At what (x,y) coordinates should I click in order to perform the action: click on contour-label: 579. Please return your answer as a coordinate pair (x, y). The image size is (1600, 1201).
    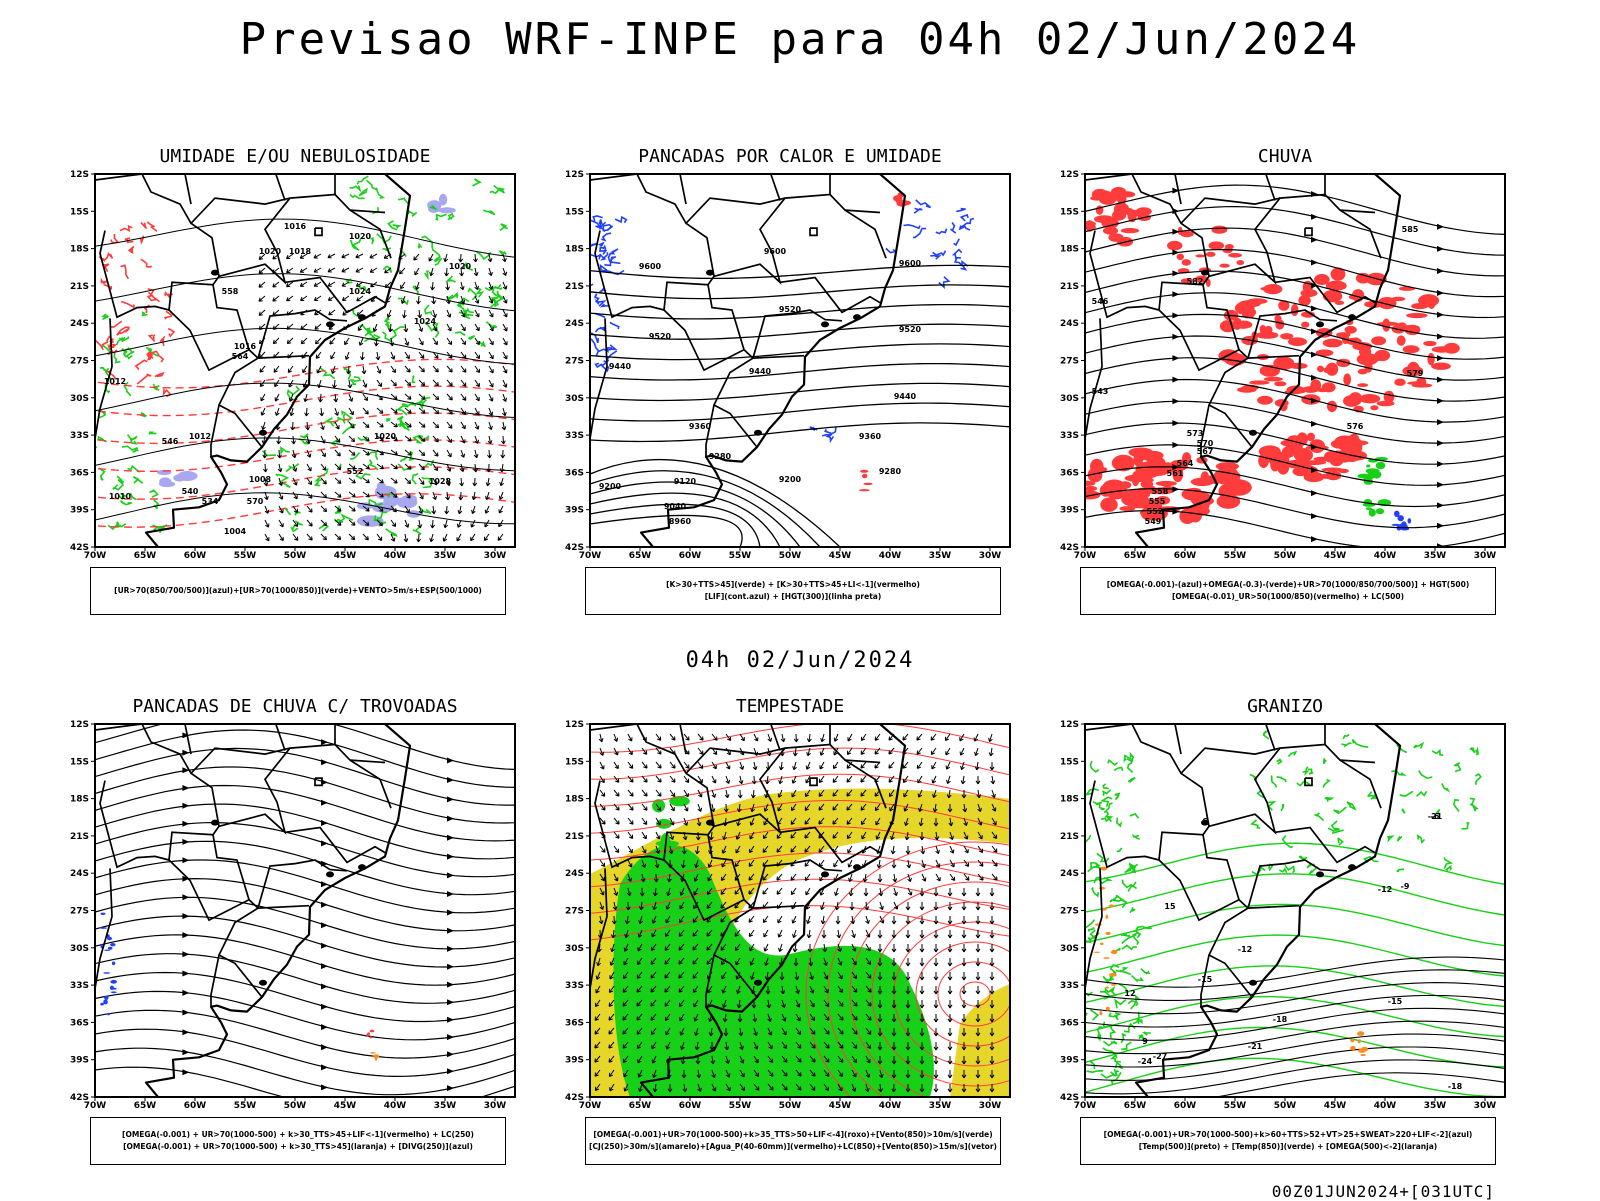
    Looking at the image, I should click on (1415, 373).